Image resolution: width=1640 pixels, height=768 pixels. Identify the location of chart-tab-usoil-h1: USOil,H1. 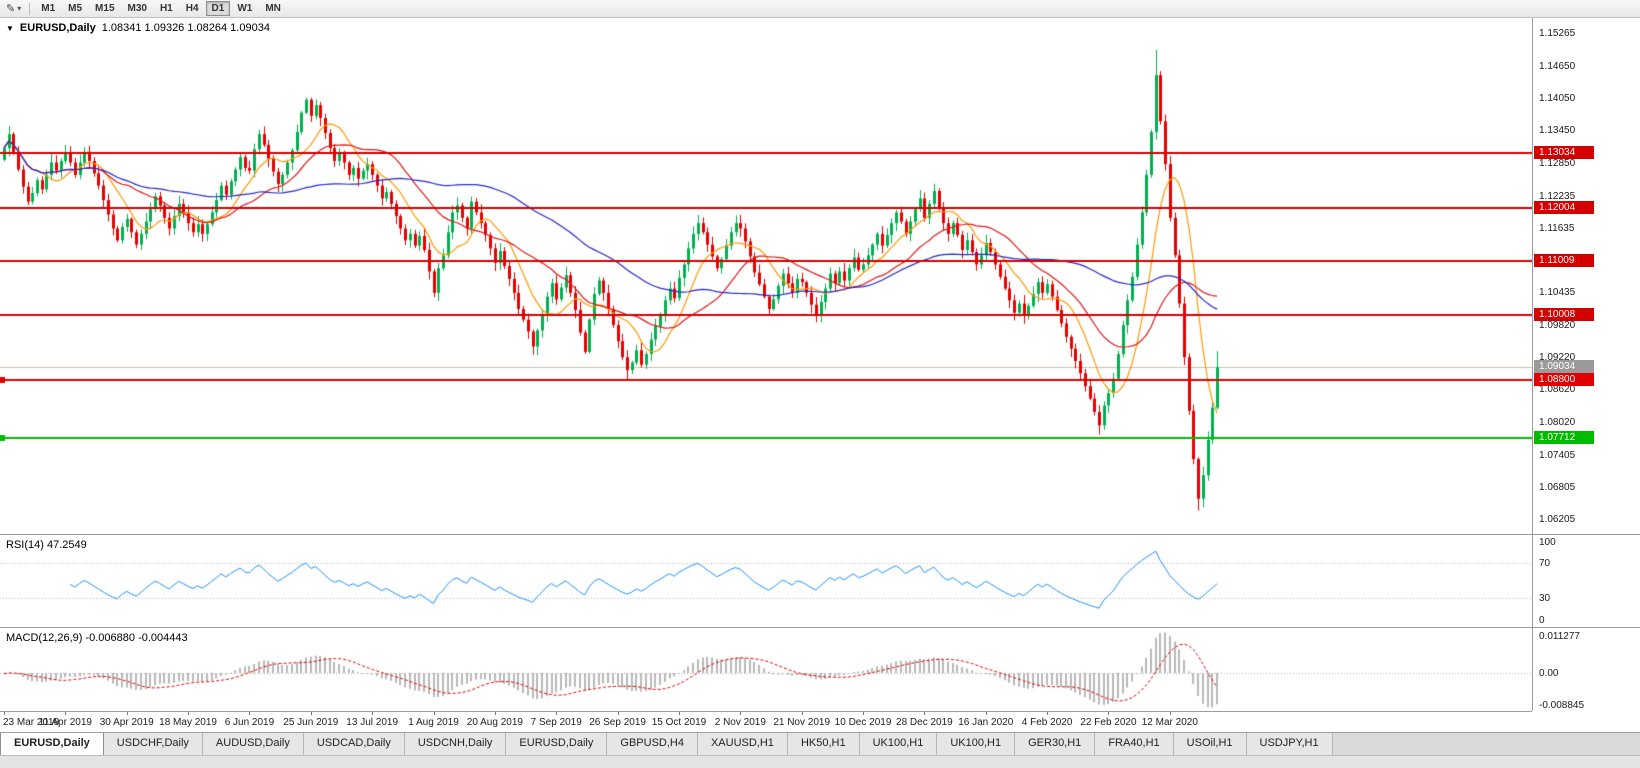
(1210, 744).